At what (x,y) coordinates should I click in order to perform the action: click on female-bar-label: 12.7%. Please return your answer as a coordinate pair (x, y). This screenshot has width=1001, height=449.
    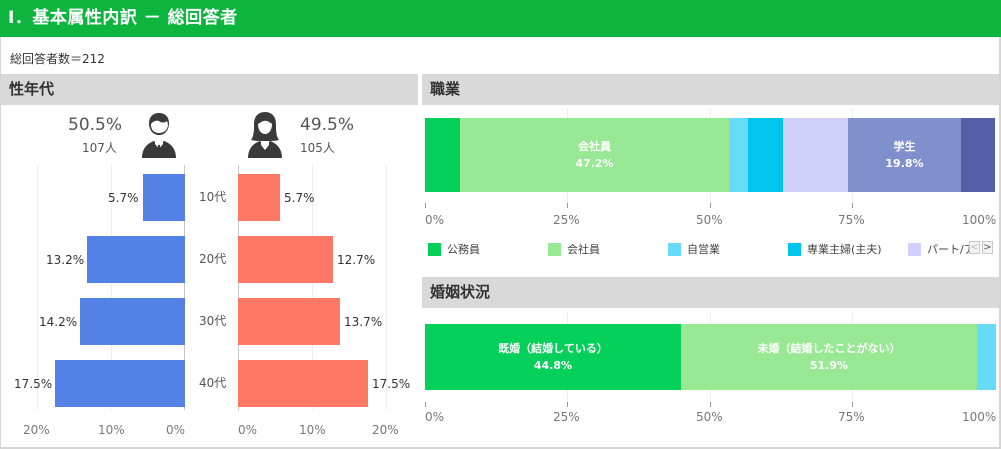
    Looking at the image, I should click on (356, 260).